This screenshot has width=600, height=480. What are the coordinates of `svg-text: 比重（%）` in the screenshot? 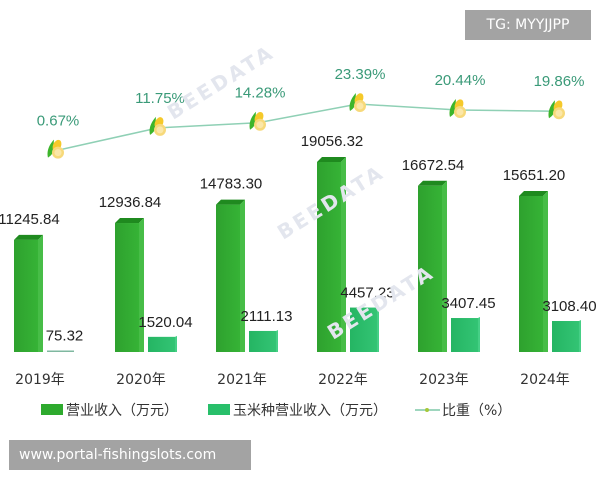 It's located at (476, 411).